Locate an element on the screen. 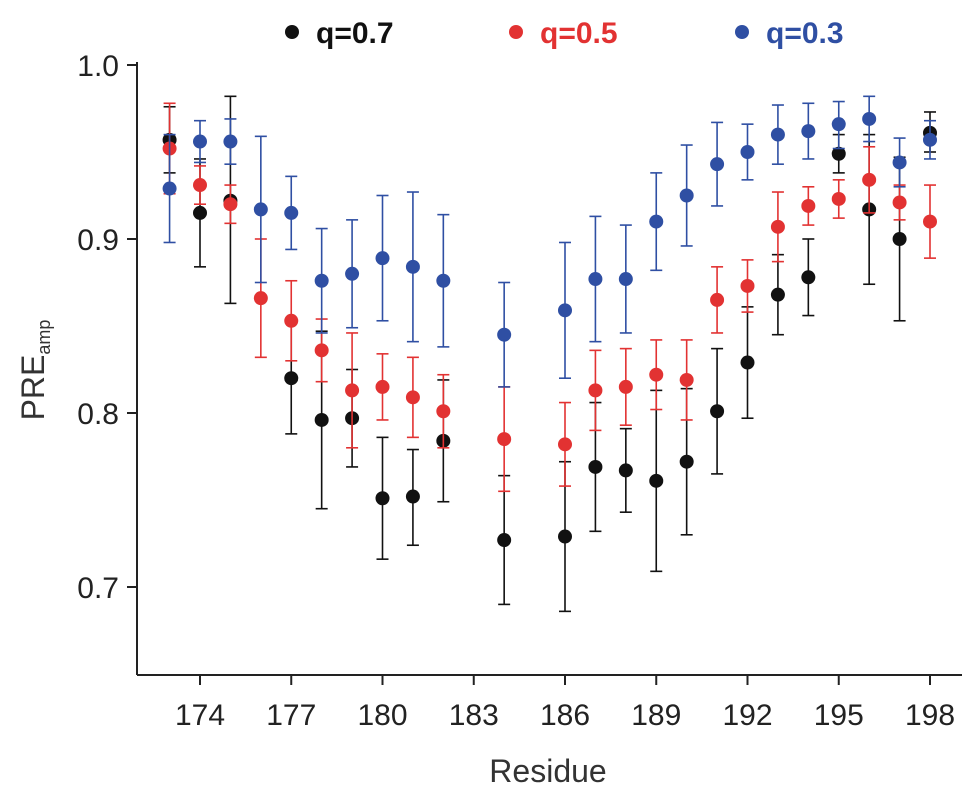 Image resolution: width=965 pixels, height=789 pixels. x-tick-label: 180 is located at coordinates (382, 715).